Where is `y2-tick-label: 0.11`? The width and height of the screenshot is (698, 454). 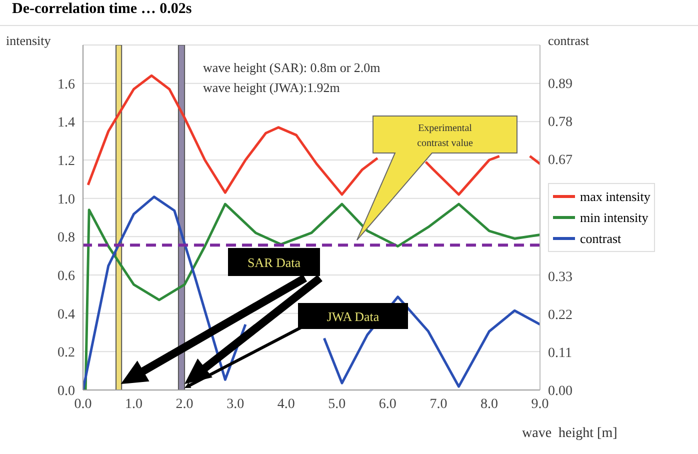
y2-tick-label: 0.11 is located at coordinates (560, 354).